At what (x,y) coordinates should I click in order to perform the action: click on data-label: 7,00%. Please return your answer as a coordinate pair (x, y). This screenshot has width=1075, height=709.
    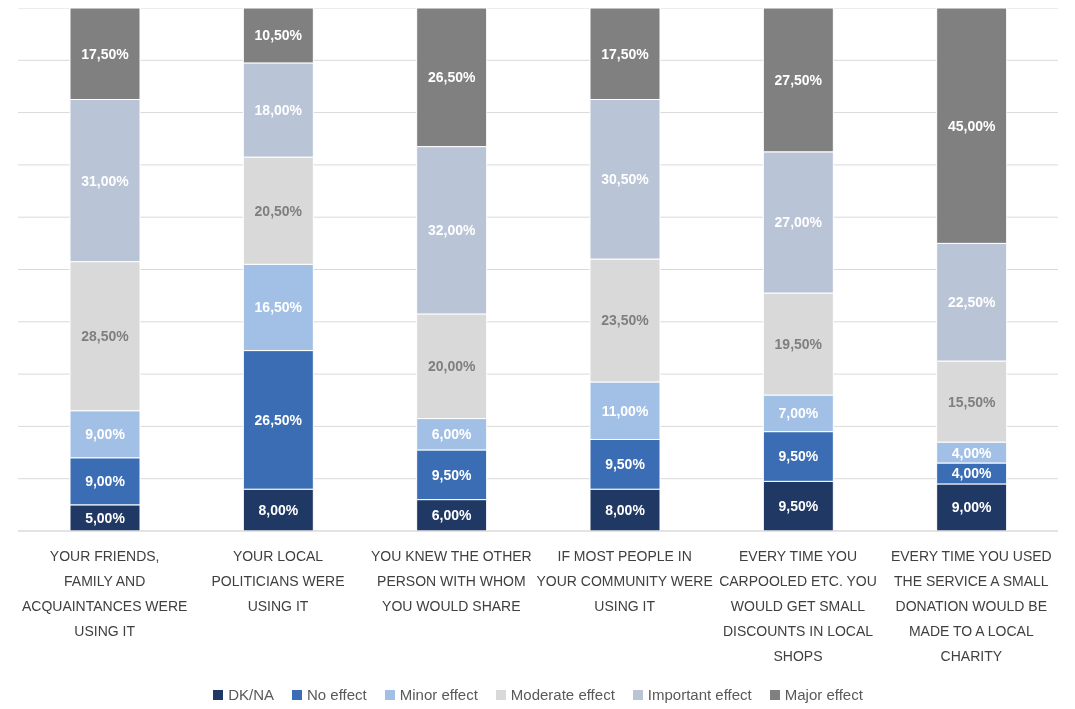
    Looking at the image, I should click on (798, 413).